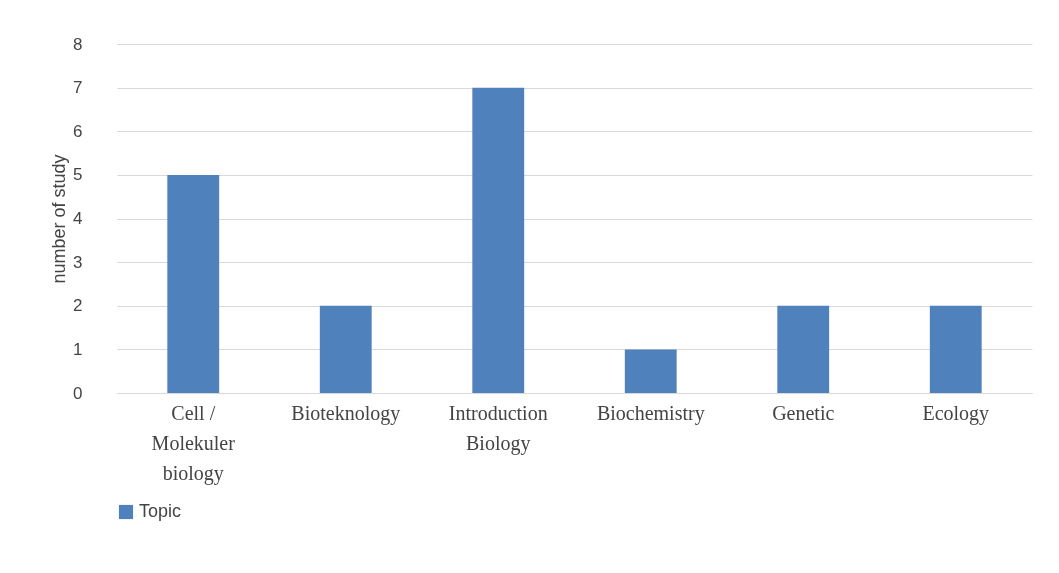  I want to click on y-tick-label: 3, so click(78, 262).